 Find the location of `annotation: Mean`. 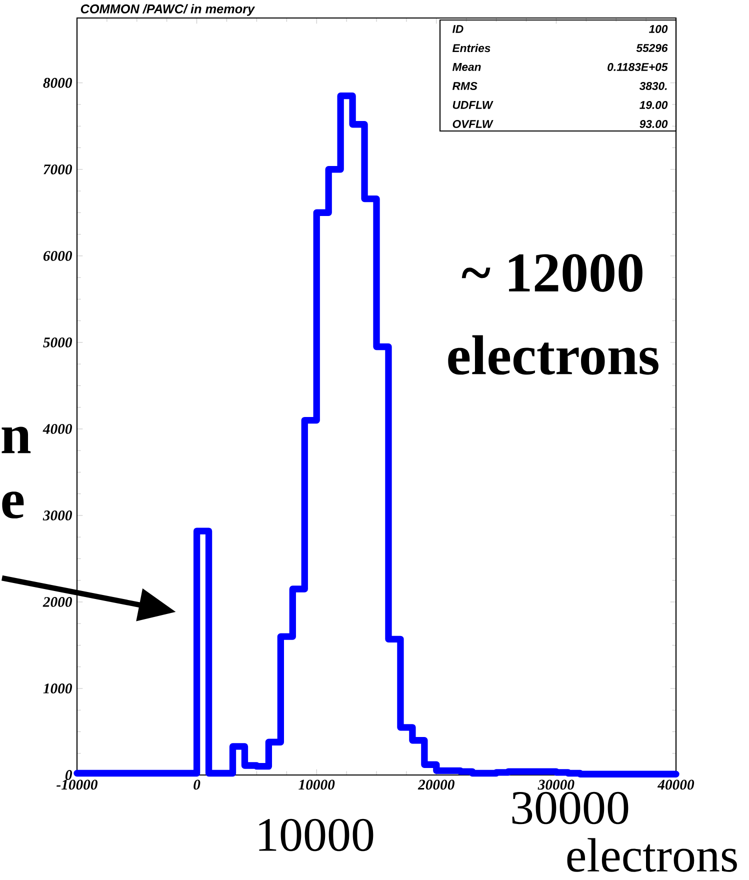

annotation: Mean is located at coordinates (466, 67).